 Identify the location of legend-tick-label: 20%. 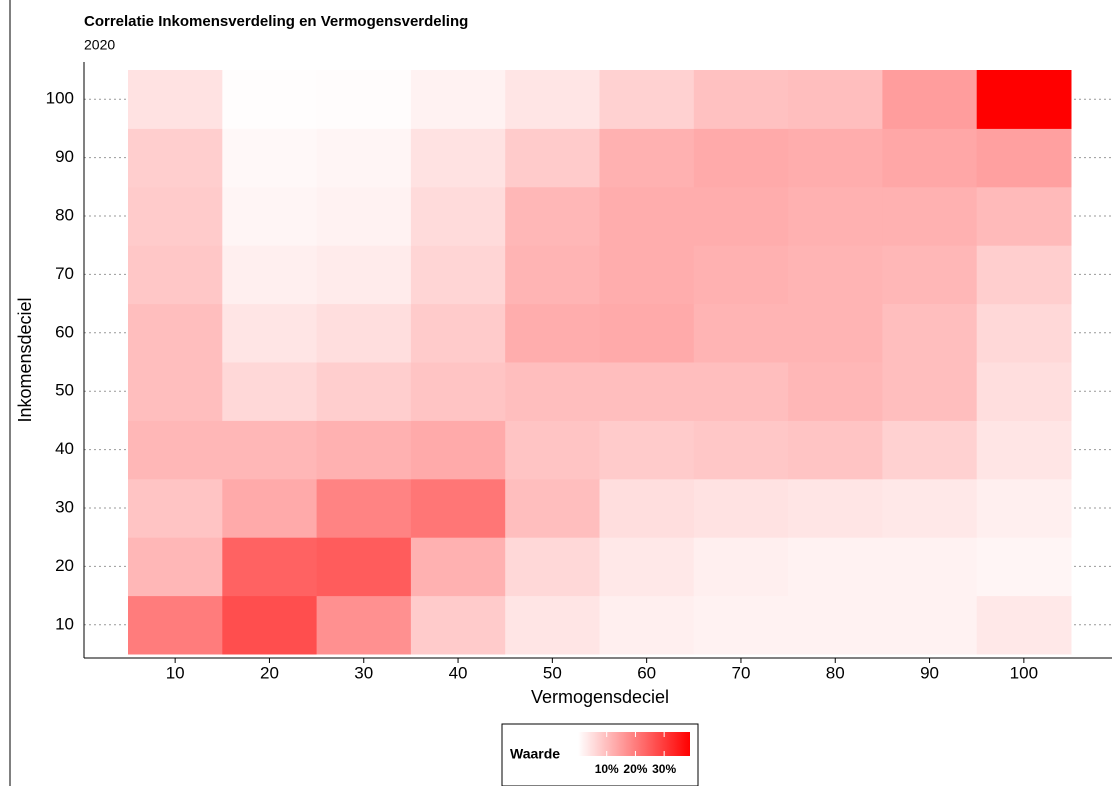
(635, 769).